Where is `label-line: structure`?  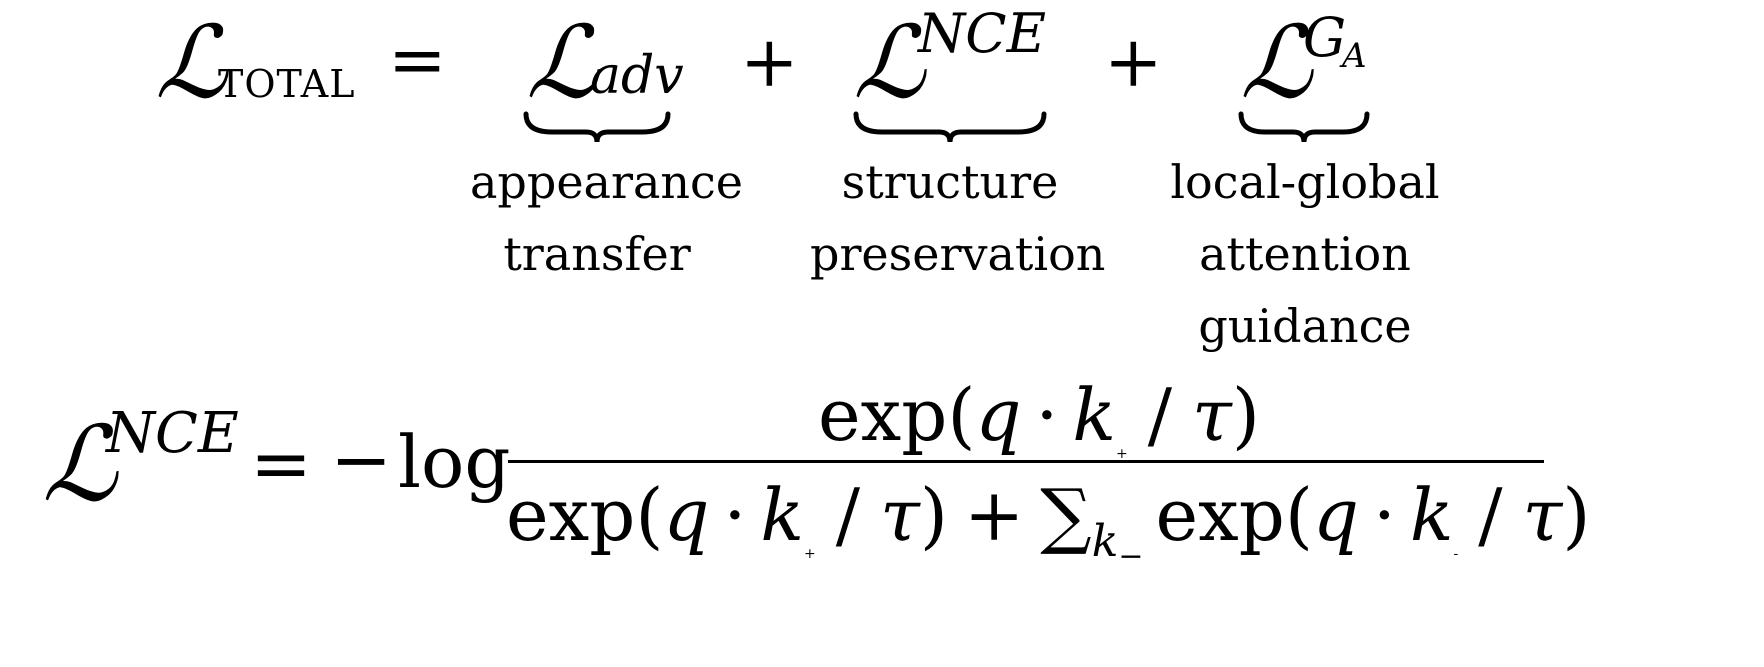
label-line: structure is located at coordinates (950, 182).